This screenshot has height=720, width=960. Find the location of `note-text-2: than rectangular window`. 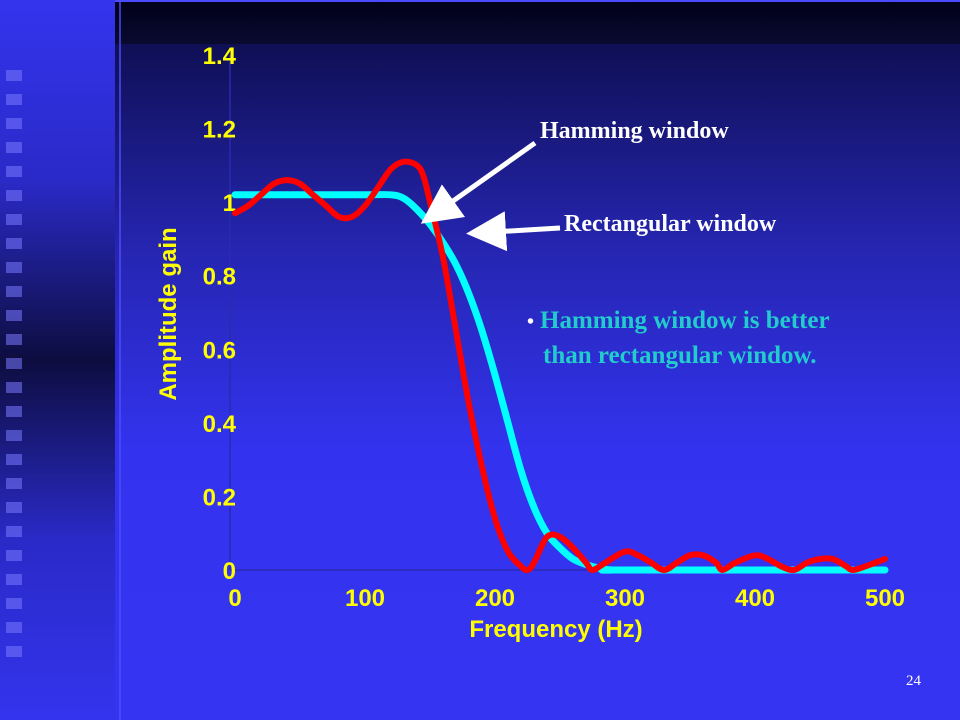

note-text-2: than rectangular window is located at coordinates (677, 355).